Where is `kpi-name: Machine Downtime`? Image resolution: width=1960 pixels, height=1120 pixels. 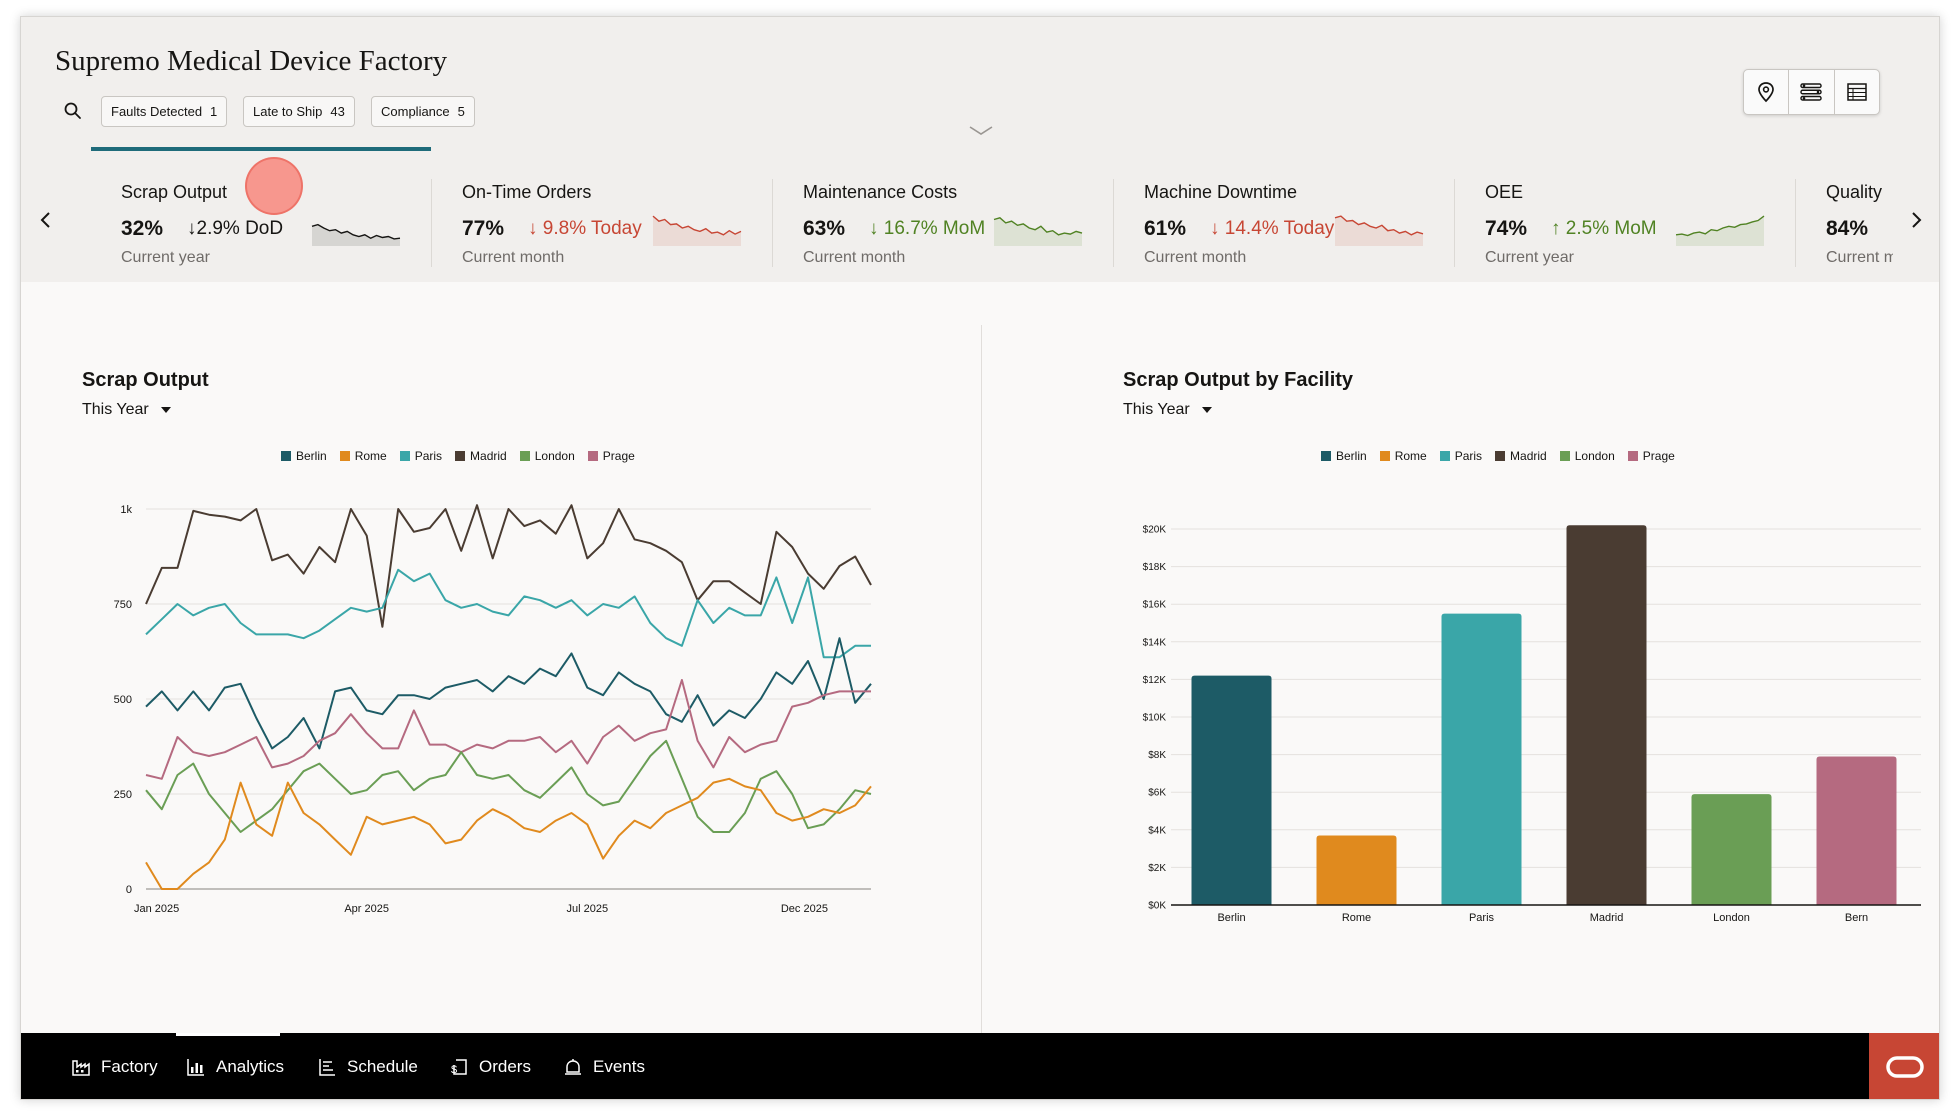 kpi-name: Machine Downtime is located at coordinates (1221, 192).